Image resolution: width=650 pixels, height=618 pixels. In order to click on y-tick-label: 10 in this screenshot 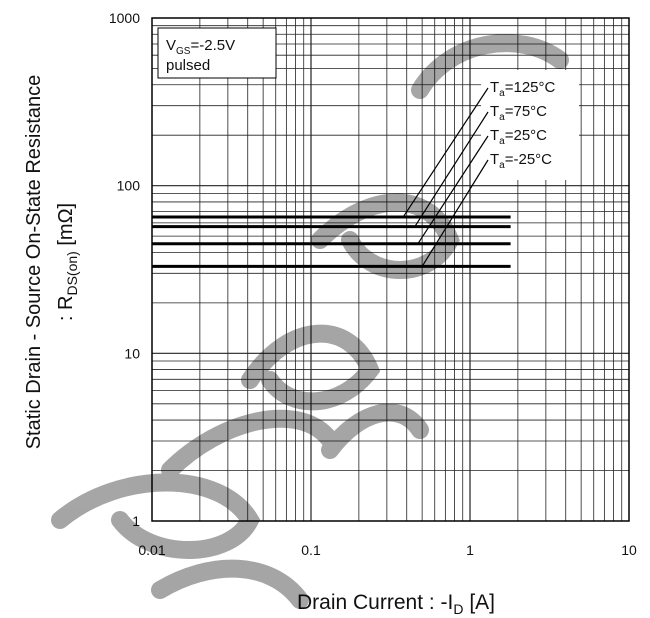, I will do `click(132, 353)`.